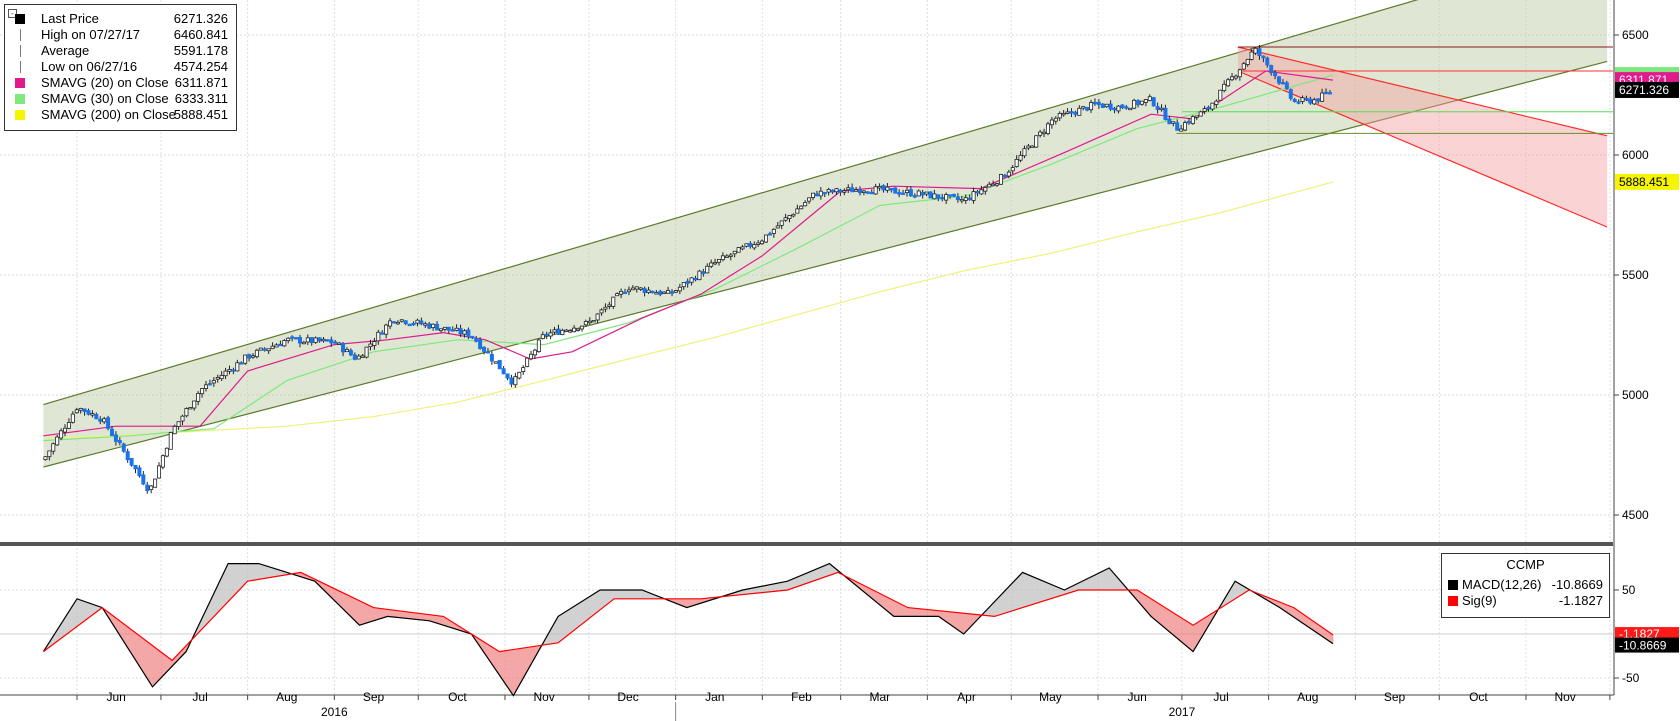 Image resolution: width=1680 pixels, height=721 pixels. What do you see at coordinates (105, 98) in the screenshot?
I see `legend-label: SMAVG (30) on Close` at bounding box center [105, 98].